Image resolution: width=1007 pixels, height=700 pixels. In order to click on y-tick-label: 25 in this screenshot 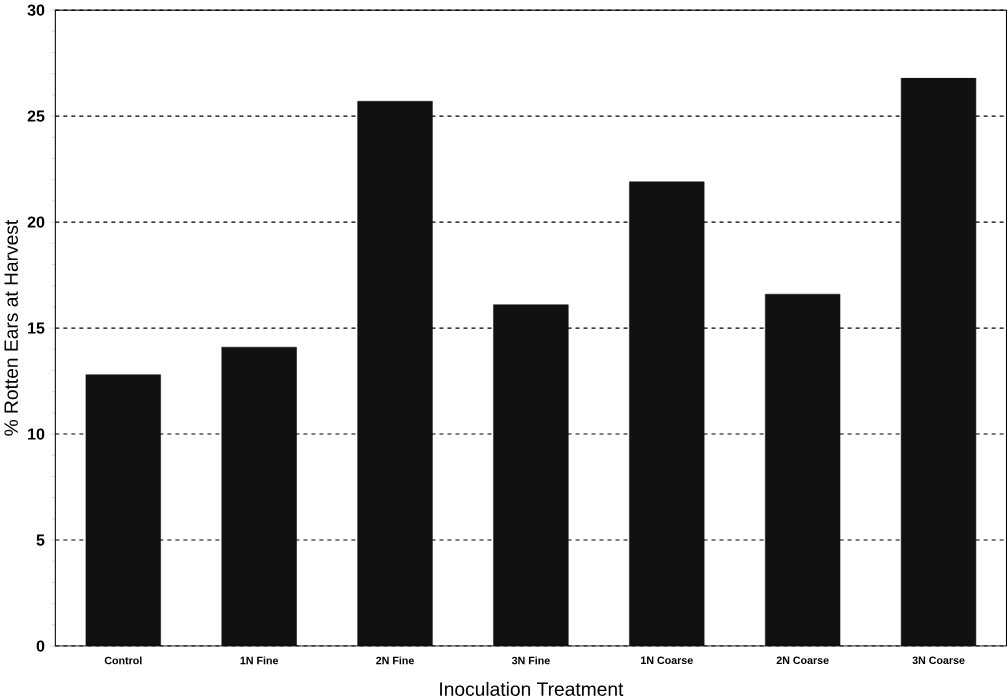, I will do `click(36, 116)`.